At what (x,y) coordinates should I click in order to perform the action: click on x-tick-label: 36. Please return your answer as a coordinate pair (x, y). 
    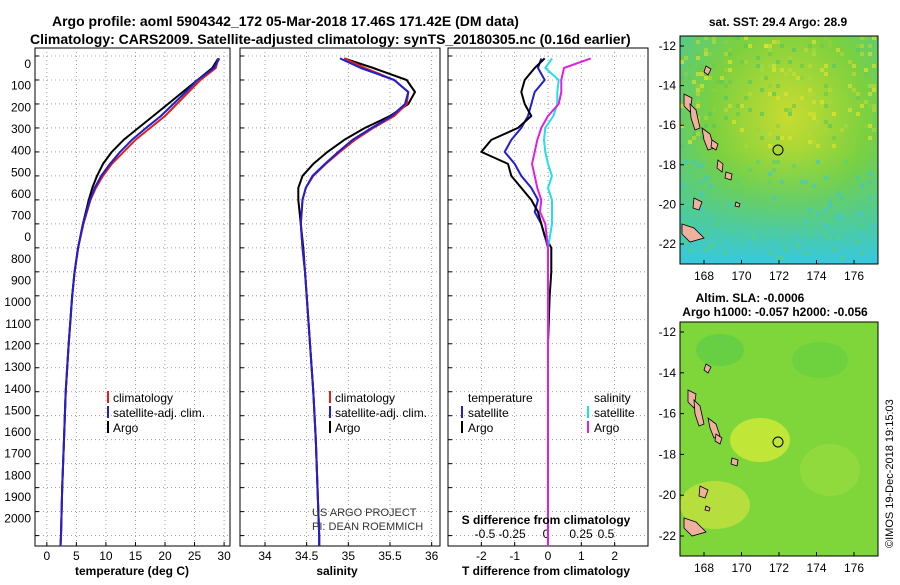
    Looking at the image, I should click on (432, 556).